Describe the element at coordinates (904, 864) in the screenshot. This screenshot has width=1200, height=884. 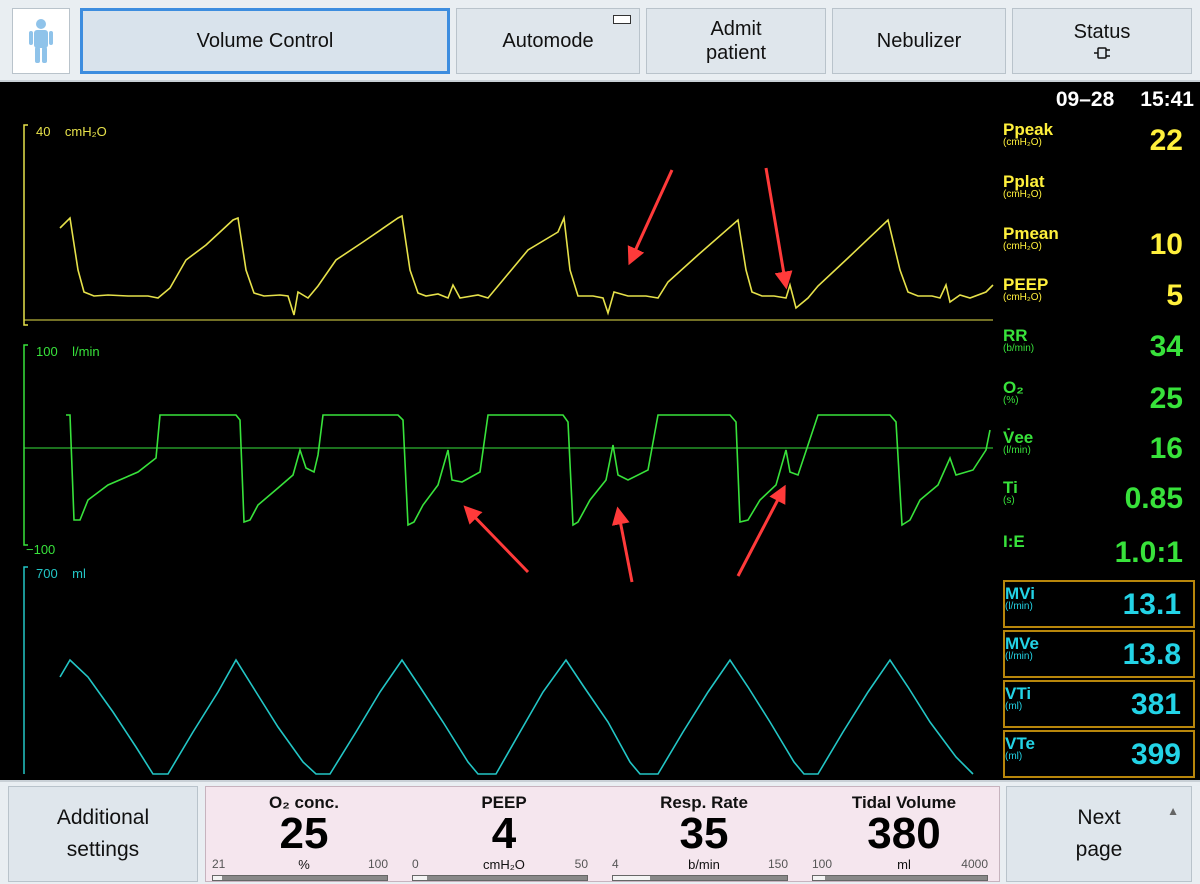
I see `setting-unit: ml` at that location.